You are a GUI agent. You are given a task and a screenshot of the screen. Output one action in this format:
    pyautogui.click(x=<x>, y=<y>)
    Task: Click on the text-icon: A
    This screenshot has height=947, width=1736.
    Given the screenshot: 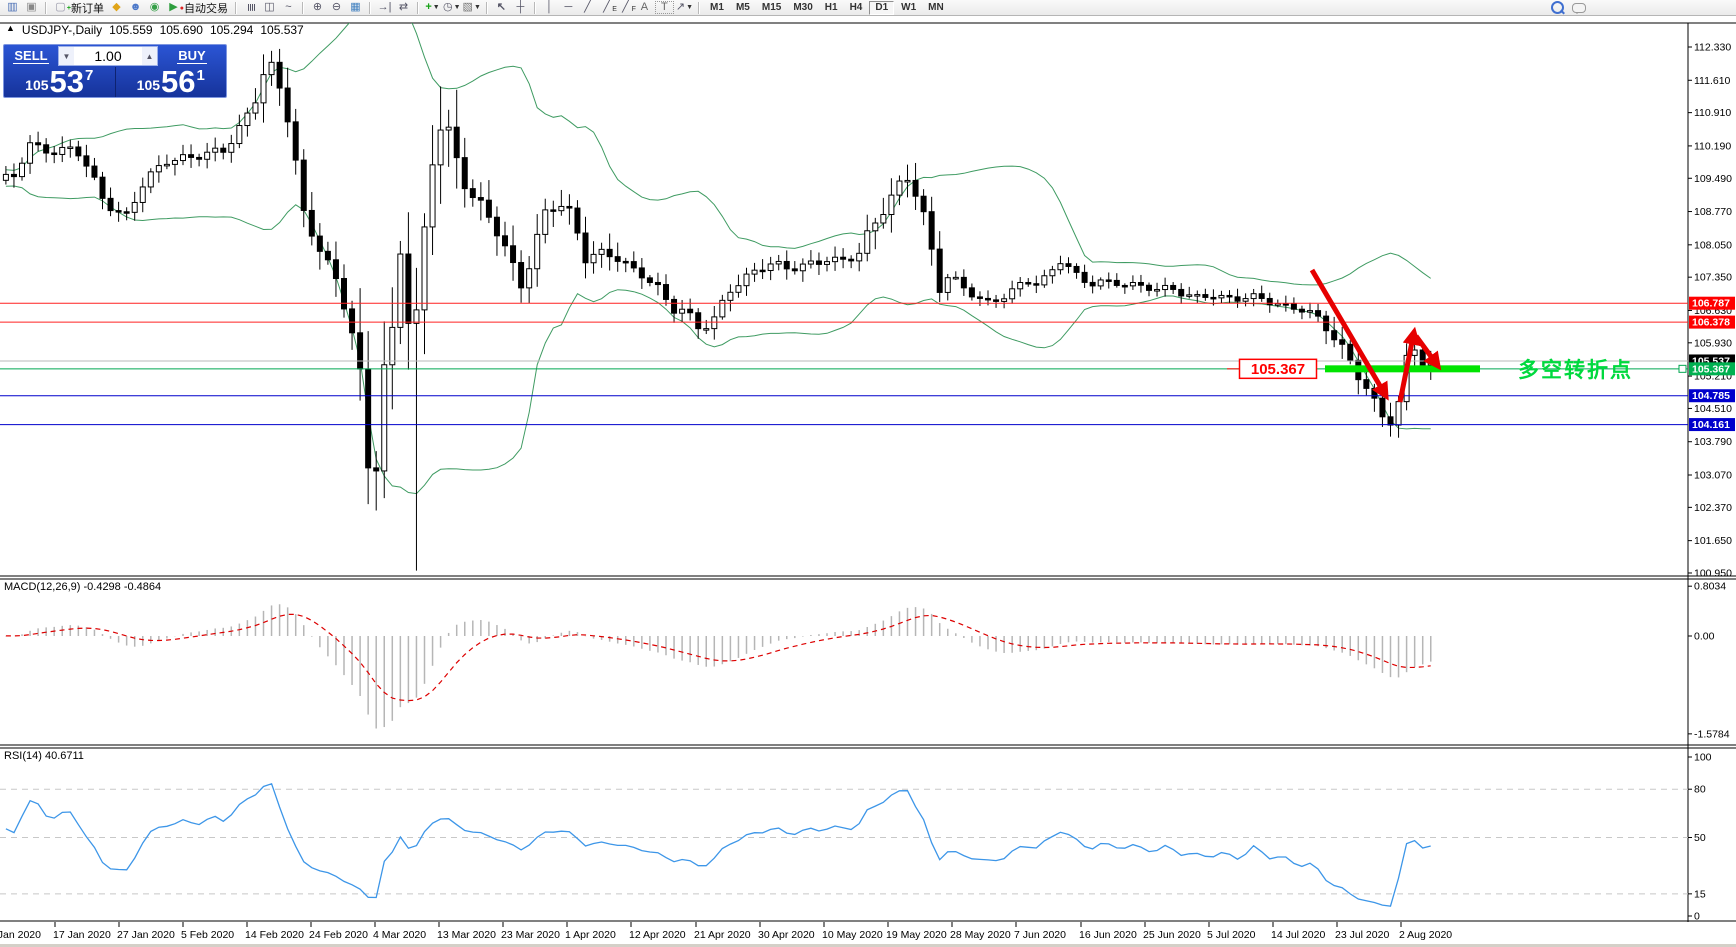 What is the action you would take?
    pyautogui.click(x=644, y=7)
    